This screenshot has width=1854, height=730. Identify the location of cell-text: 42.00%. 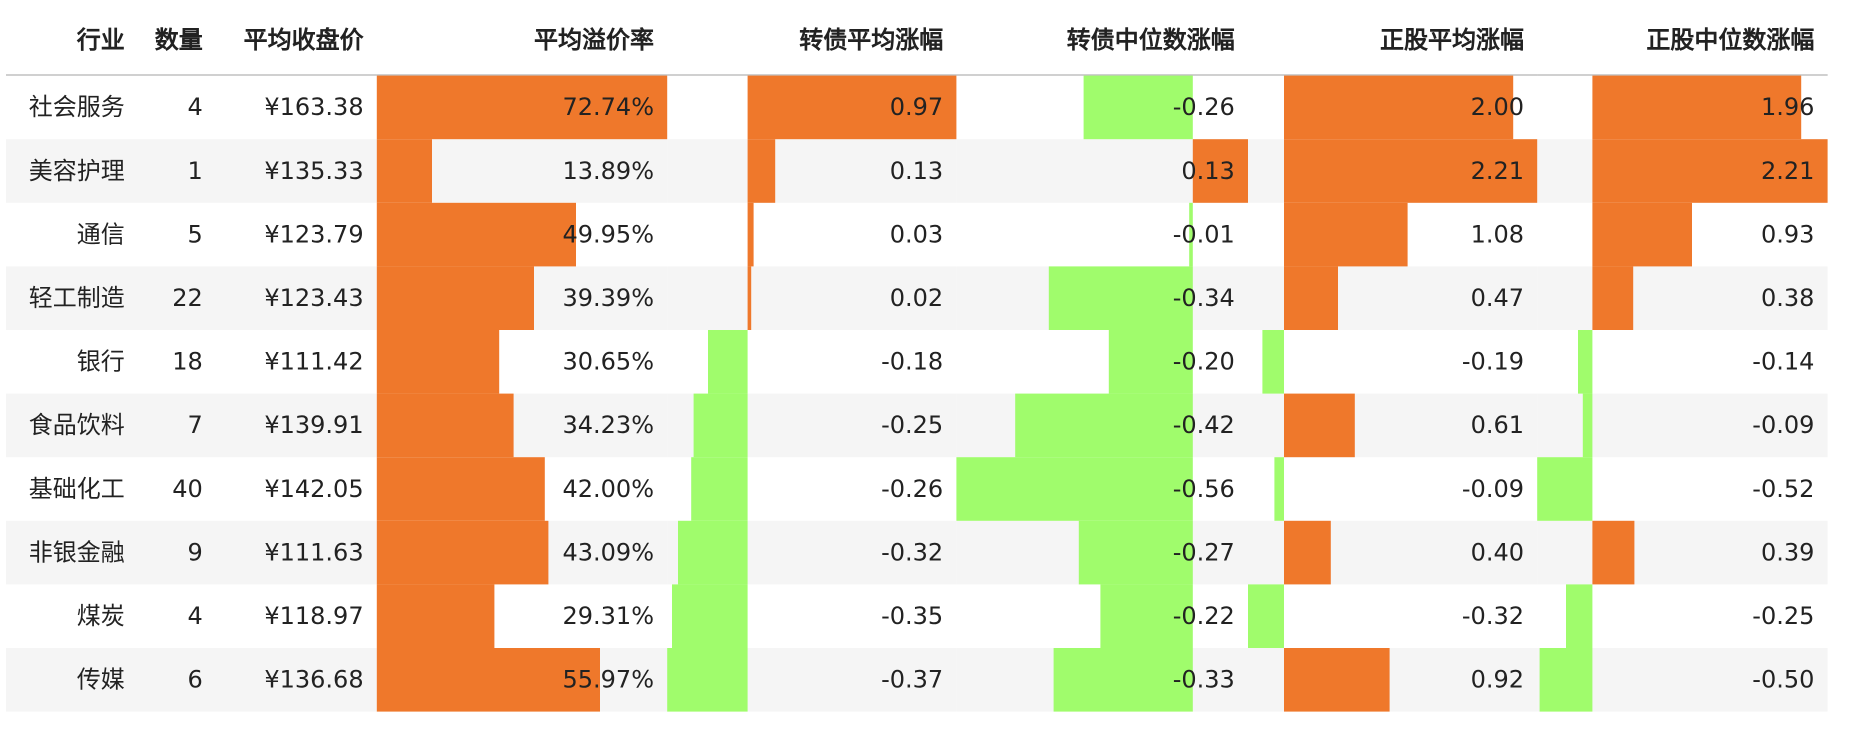
(608, 488).